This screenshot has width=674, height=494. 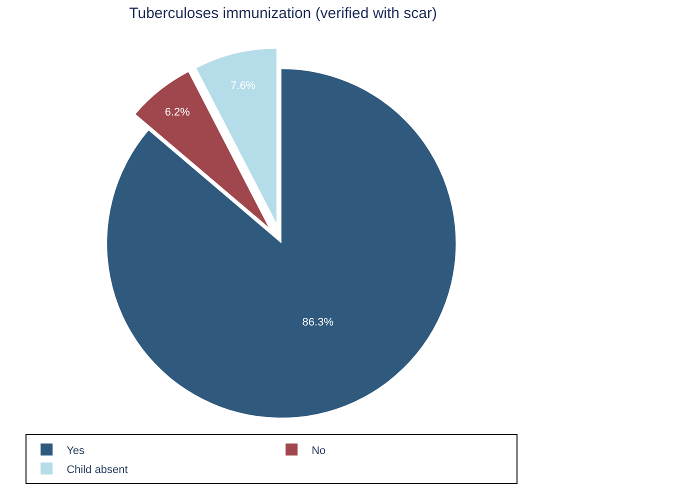 What do you see at coordinates (318, 322) in the screenshot?
I see `data-label: 86.3%` at bounding box center [318, 322].